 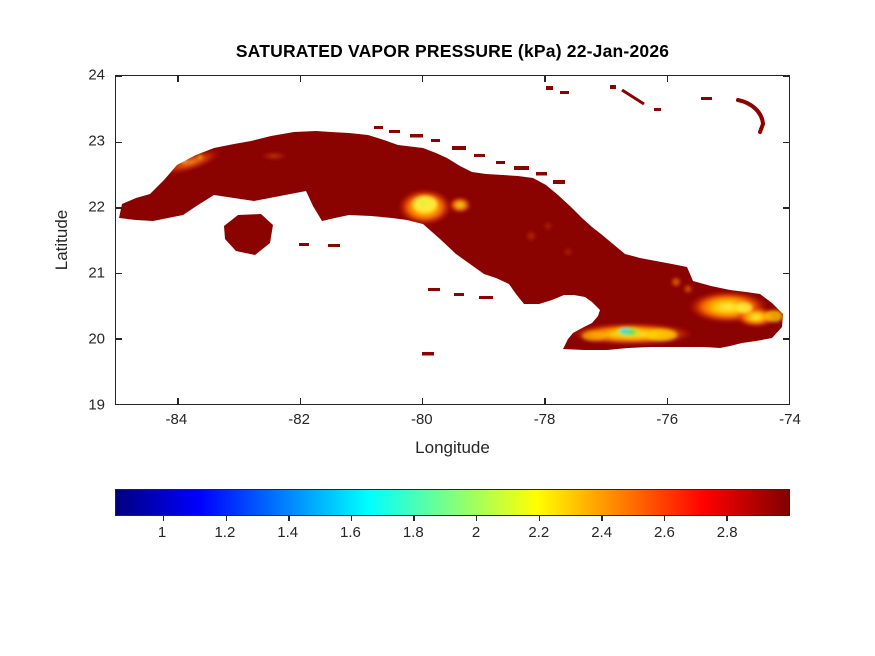 I want to click on y-tick-label: 21, so click(x=96, y=273).